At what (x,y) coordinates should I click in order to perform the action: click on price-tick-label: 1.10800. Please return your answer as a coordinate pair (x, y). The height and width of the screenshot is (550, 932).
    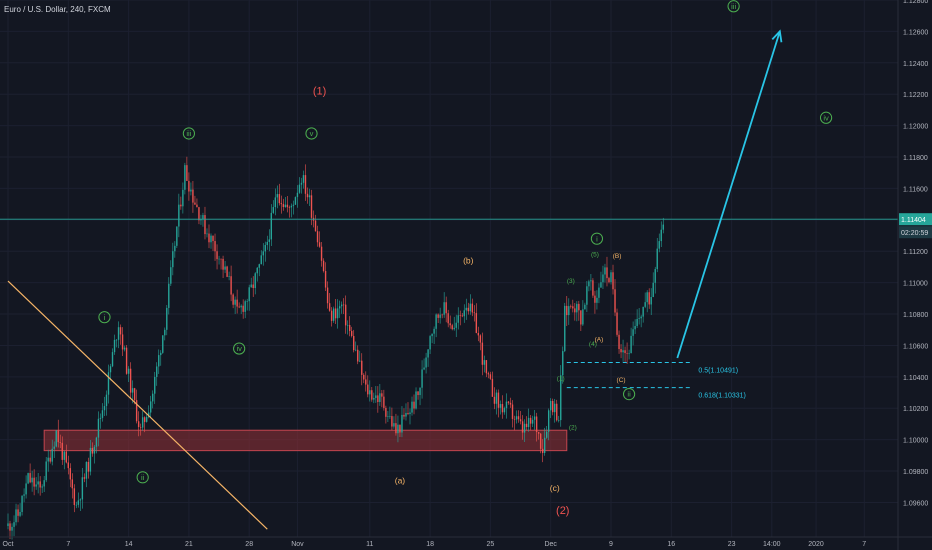
    Looking at the image, I should click on (915, 315).